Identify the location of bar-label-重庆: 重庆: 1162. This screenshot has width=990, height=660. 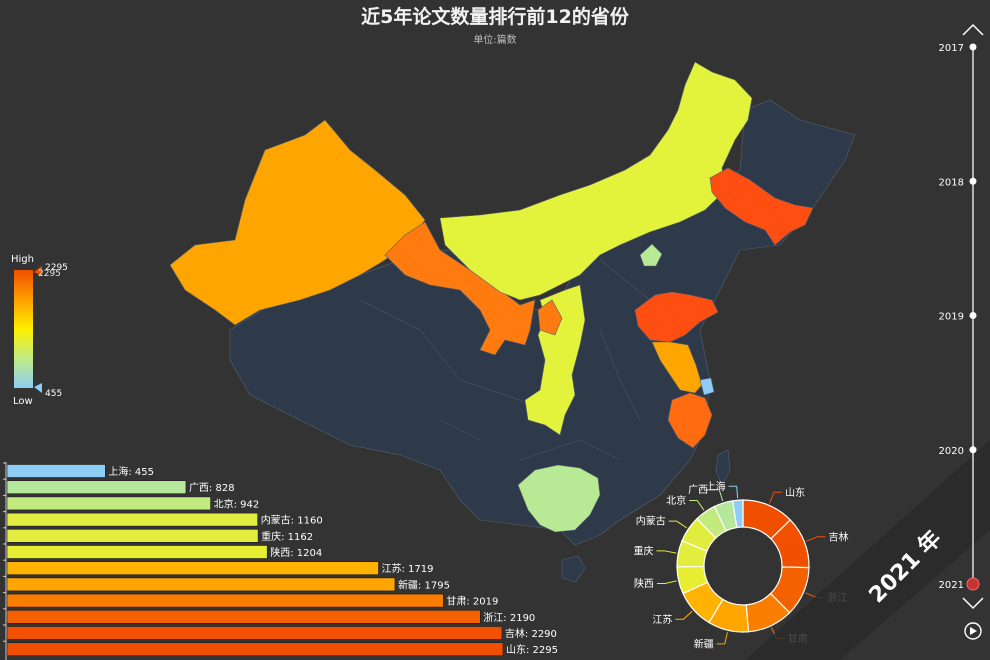
(287, 536).